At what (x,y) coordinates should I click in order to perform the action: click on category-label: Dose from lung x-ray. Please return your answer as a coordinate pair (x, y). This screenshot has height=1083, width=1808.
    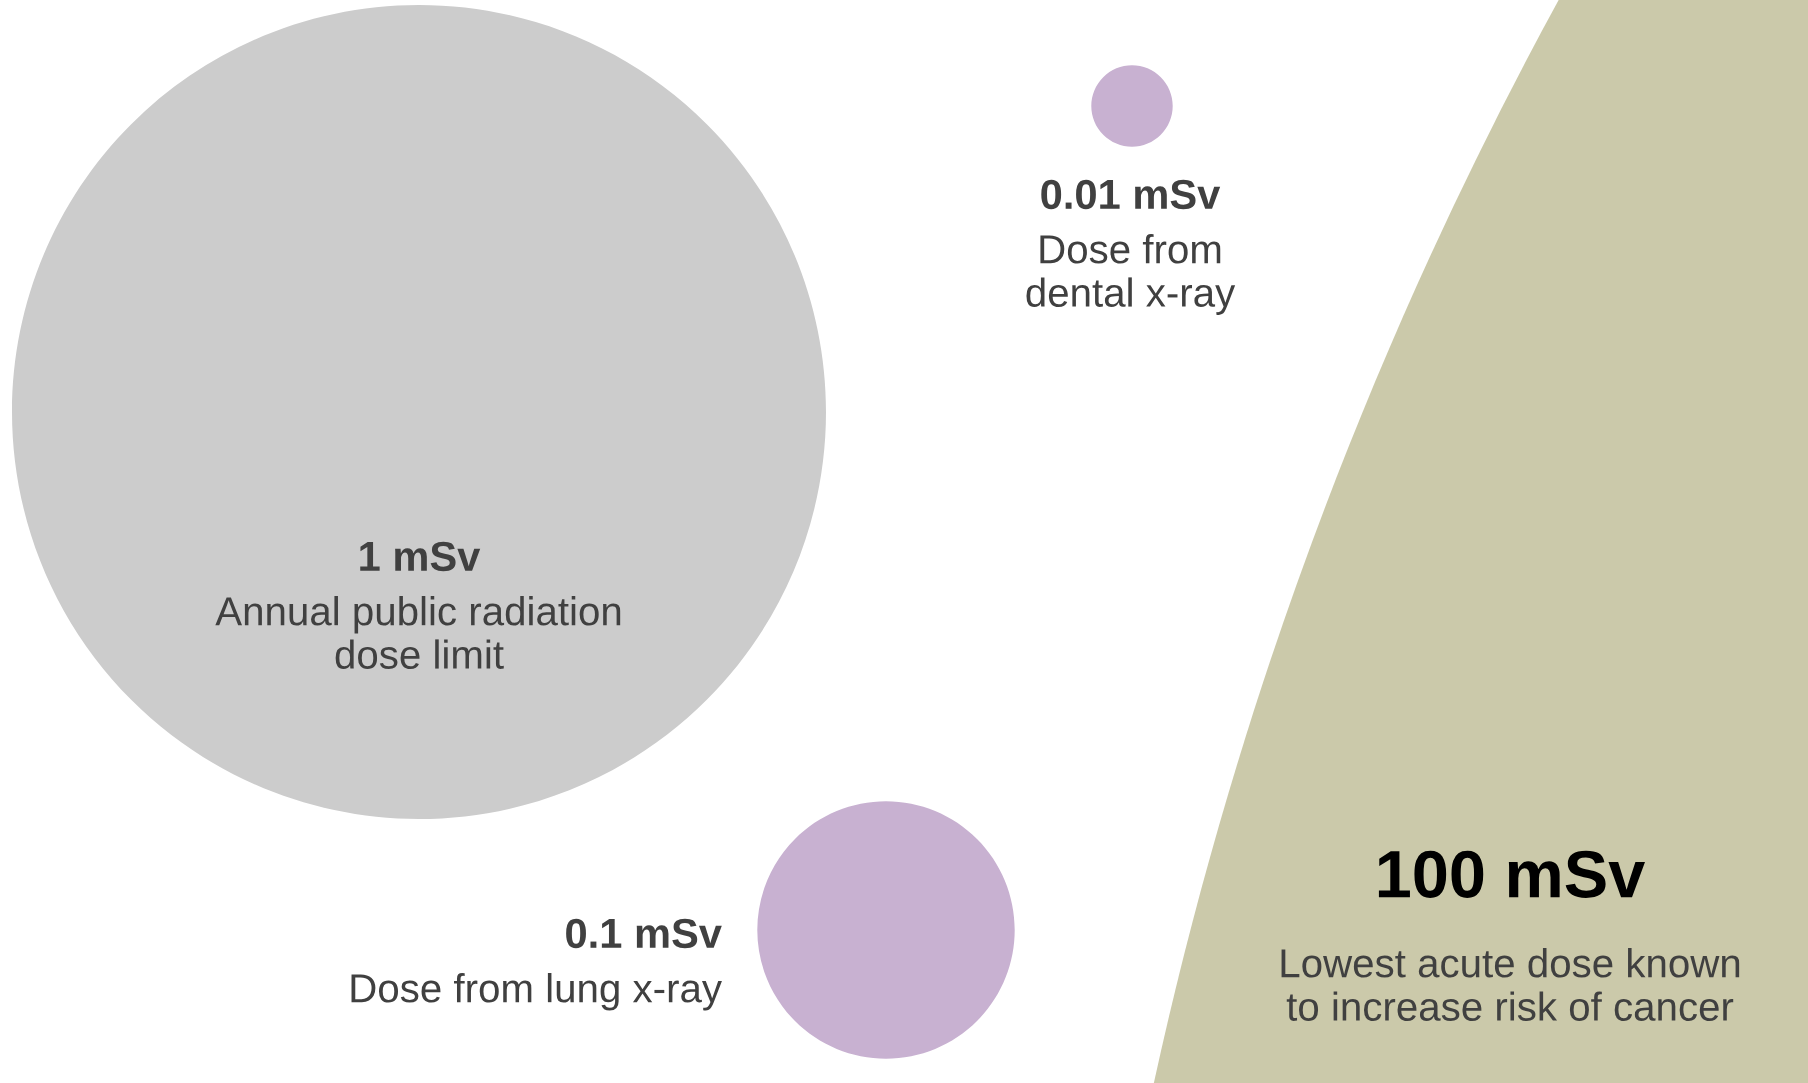
    Looking at the image, I should click on (536, 992).